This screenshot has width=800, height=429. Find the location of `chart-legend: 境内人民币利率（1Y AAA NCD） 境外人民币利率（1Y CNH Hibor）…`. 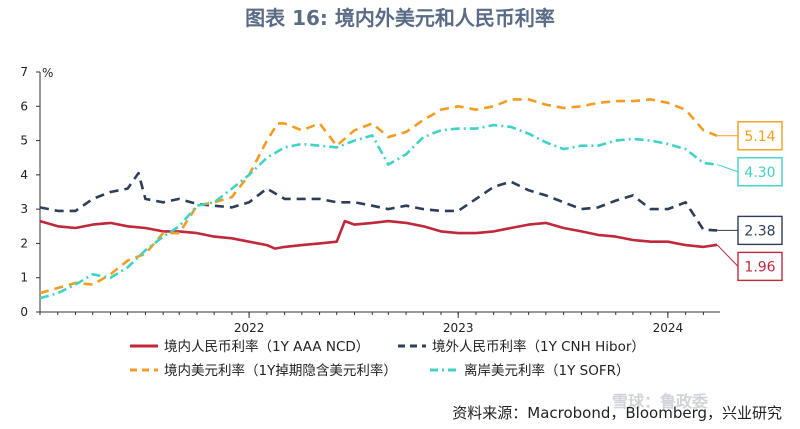

chart-legend: 境内人民币利率（1Y AAA NCD） 境外人民币利率（1Y CNH Hibor）… is located at coordinates (387, 358).